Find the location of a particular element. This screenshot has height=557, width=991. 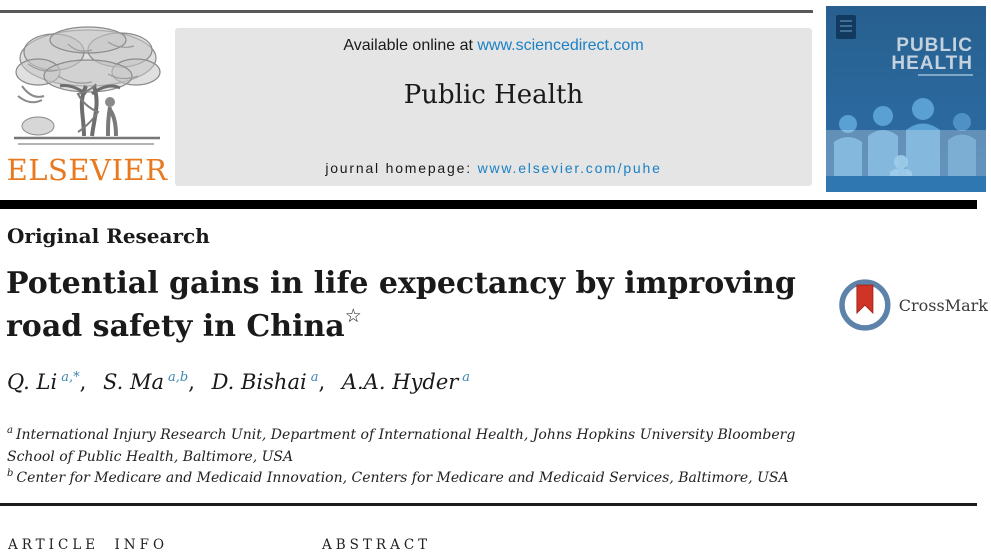

author-affil-sup: a,* is located at coordinates (70, 377).